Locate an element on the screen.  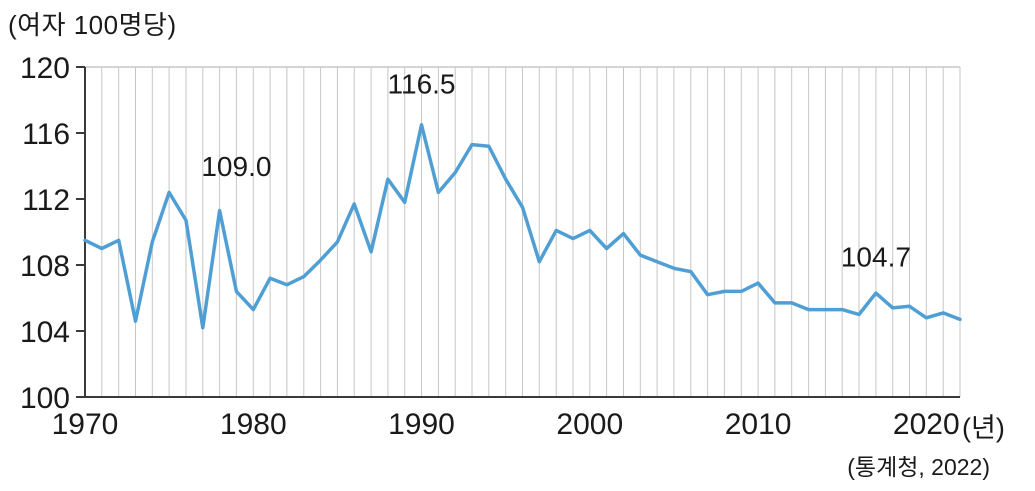
x-axis-unit-label: (년) is located at coordinates (983, 428).